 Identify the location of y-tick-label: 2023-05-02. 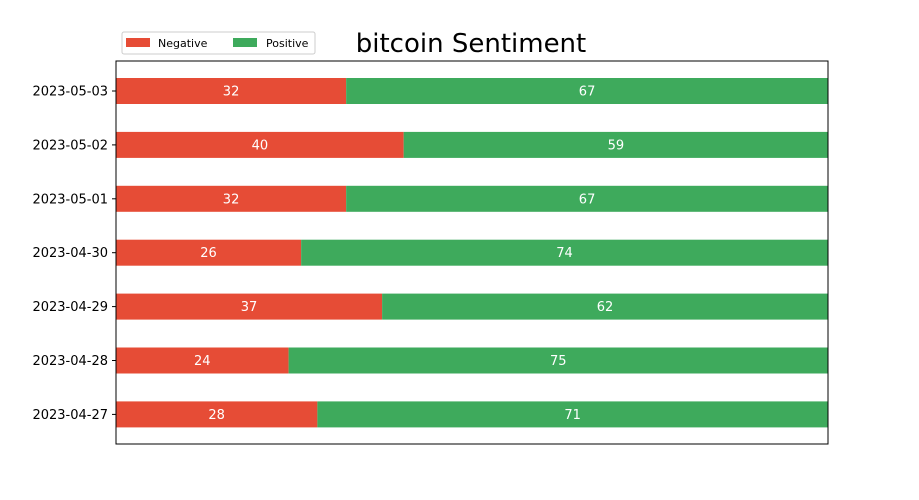
(70, 145).